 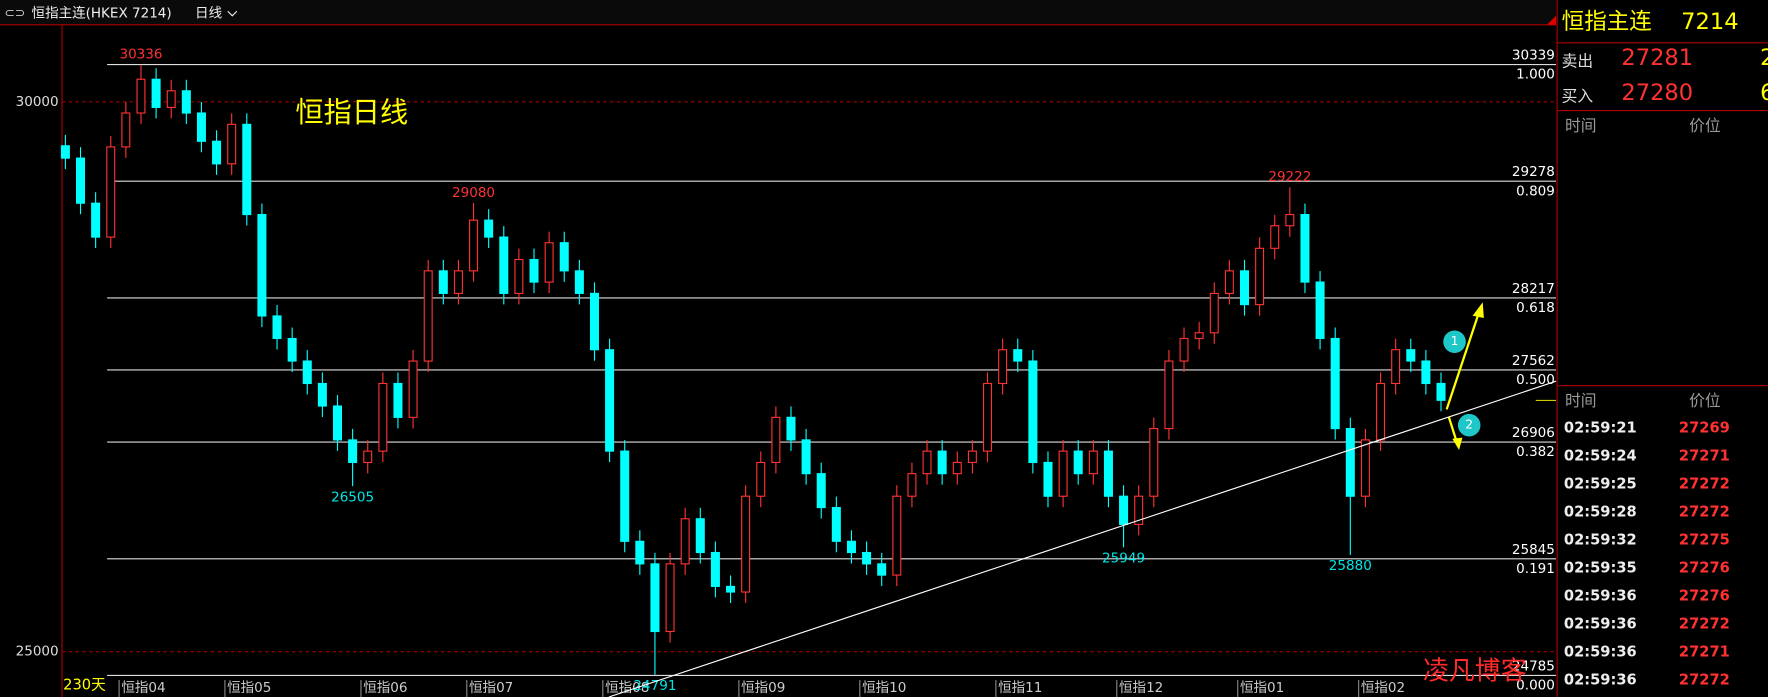 What do you see at coordinates (1552, 20) in the screenshot?
I see `corner-mark` at bounding box center [1552, 20].